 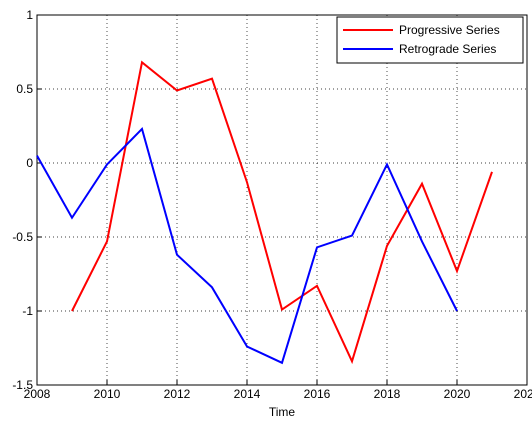 I want to click on y-tick-label: 0.5, so click(x=24, y=89).